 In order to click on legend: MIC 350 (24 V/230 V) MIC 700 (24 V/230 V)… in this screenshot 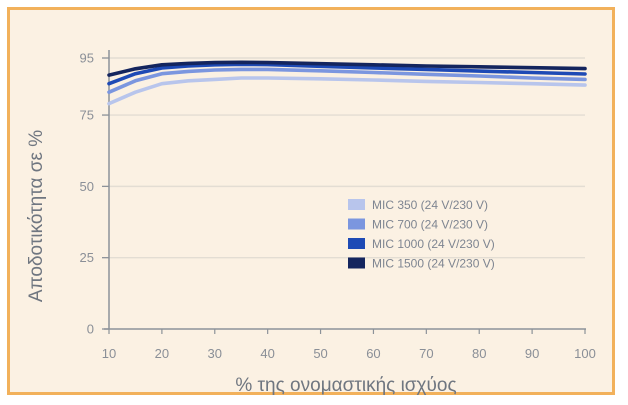, I will do `click(421, 234)`.